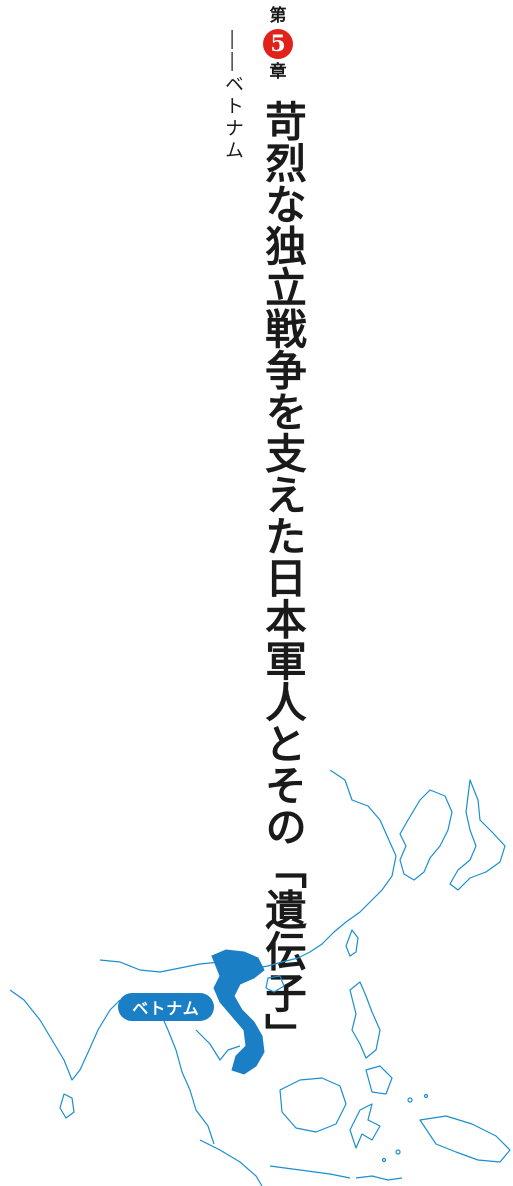 This screenshot has width=513, height=1186. I want to click on chapter-marker: 第 5 章, so click(278, 44).